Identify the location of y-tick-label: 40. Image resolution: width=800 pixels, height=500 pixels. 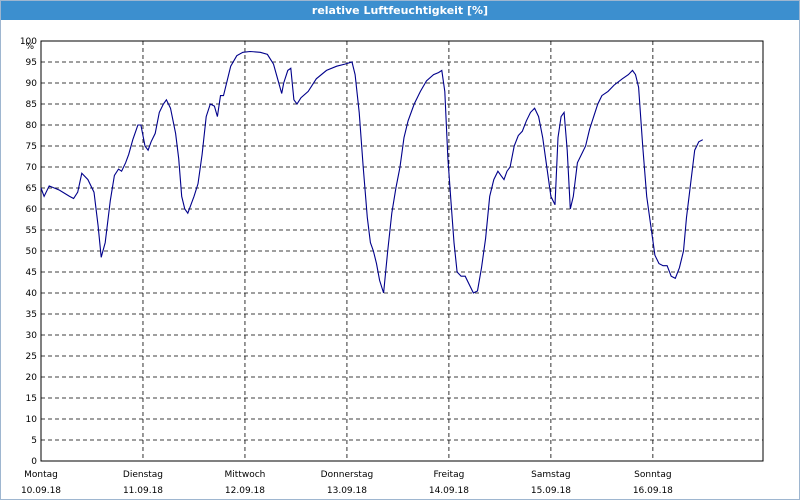
(32, 294).